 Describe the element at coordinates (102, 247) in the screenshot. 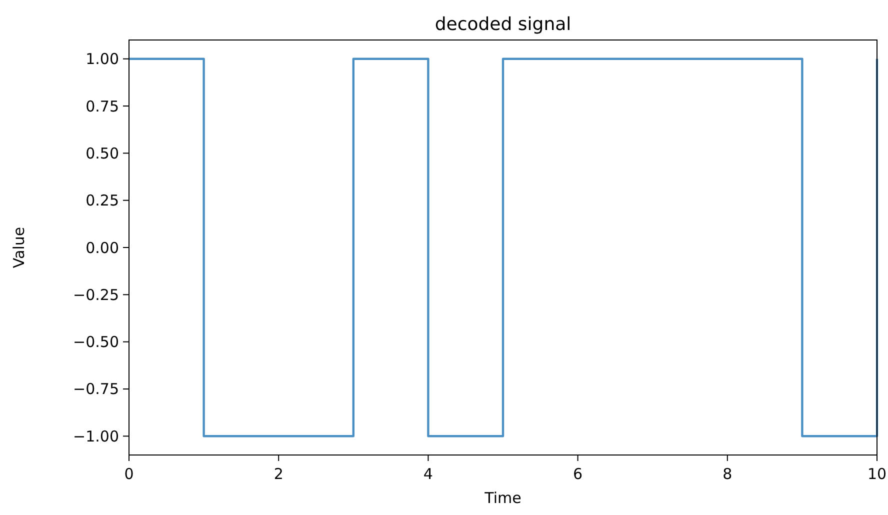

I see `y-tick-label: 0.00` at that location.